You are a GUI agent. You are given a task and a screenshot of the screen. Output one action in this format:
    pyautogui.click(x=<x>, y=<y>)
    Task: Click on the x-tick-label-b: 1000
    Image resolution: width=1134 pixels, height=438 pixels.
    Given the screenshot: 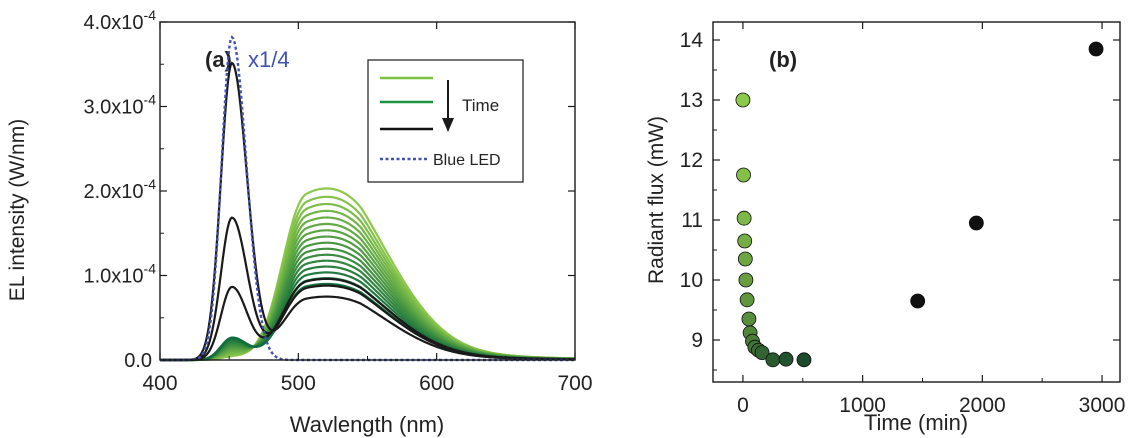 What is the action you would take?
    pyautogui.click(x=862, y=405)
    